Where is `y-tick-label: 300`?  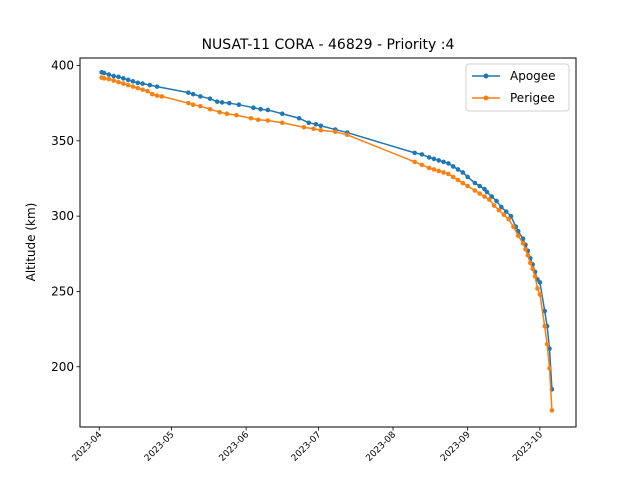
y-tick-label: 300 is located at coordinates (62, 216).